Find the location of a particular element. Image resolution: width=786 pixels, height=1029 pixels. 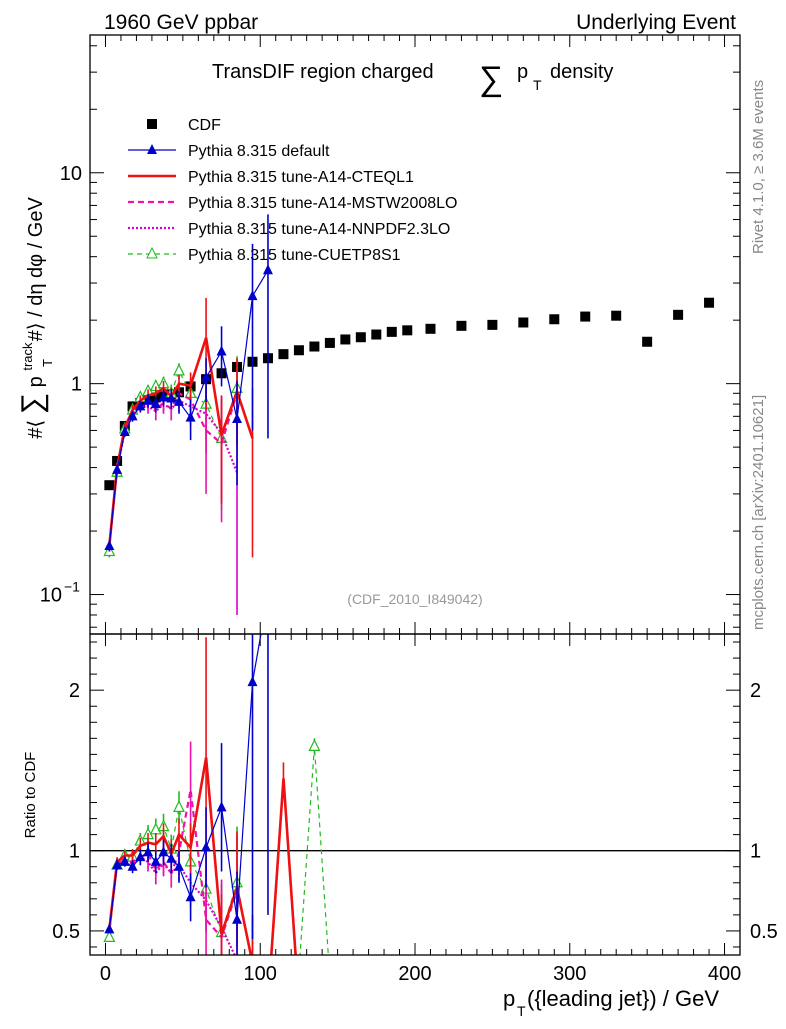

ratio-tick-label-left: 0.5 is located at coordinates (66, 932).